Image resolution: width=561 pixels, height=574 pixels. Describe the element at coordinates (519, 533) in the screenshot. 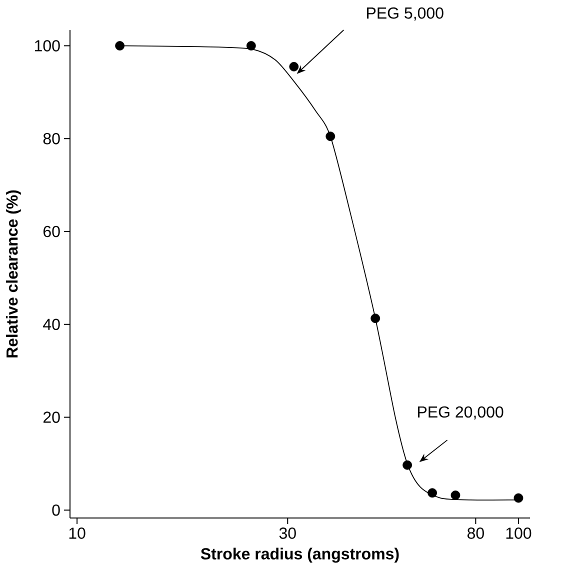

I see `x-tick-label: 100` at that location.